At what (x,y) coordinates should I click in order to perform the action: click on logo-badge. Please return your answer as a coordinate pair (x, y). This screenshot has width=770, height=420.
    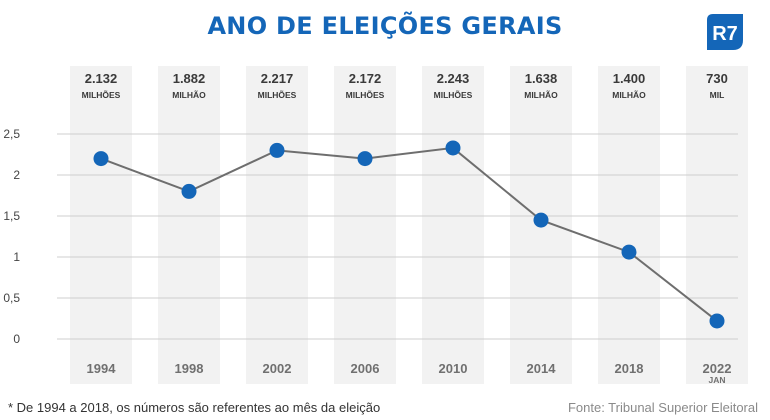
    Looking at the image, I should click on (725, 32).